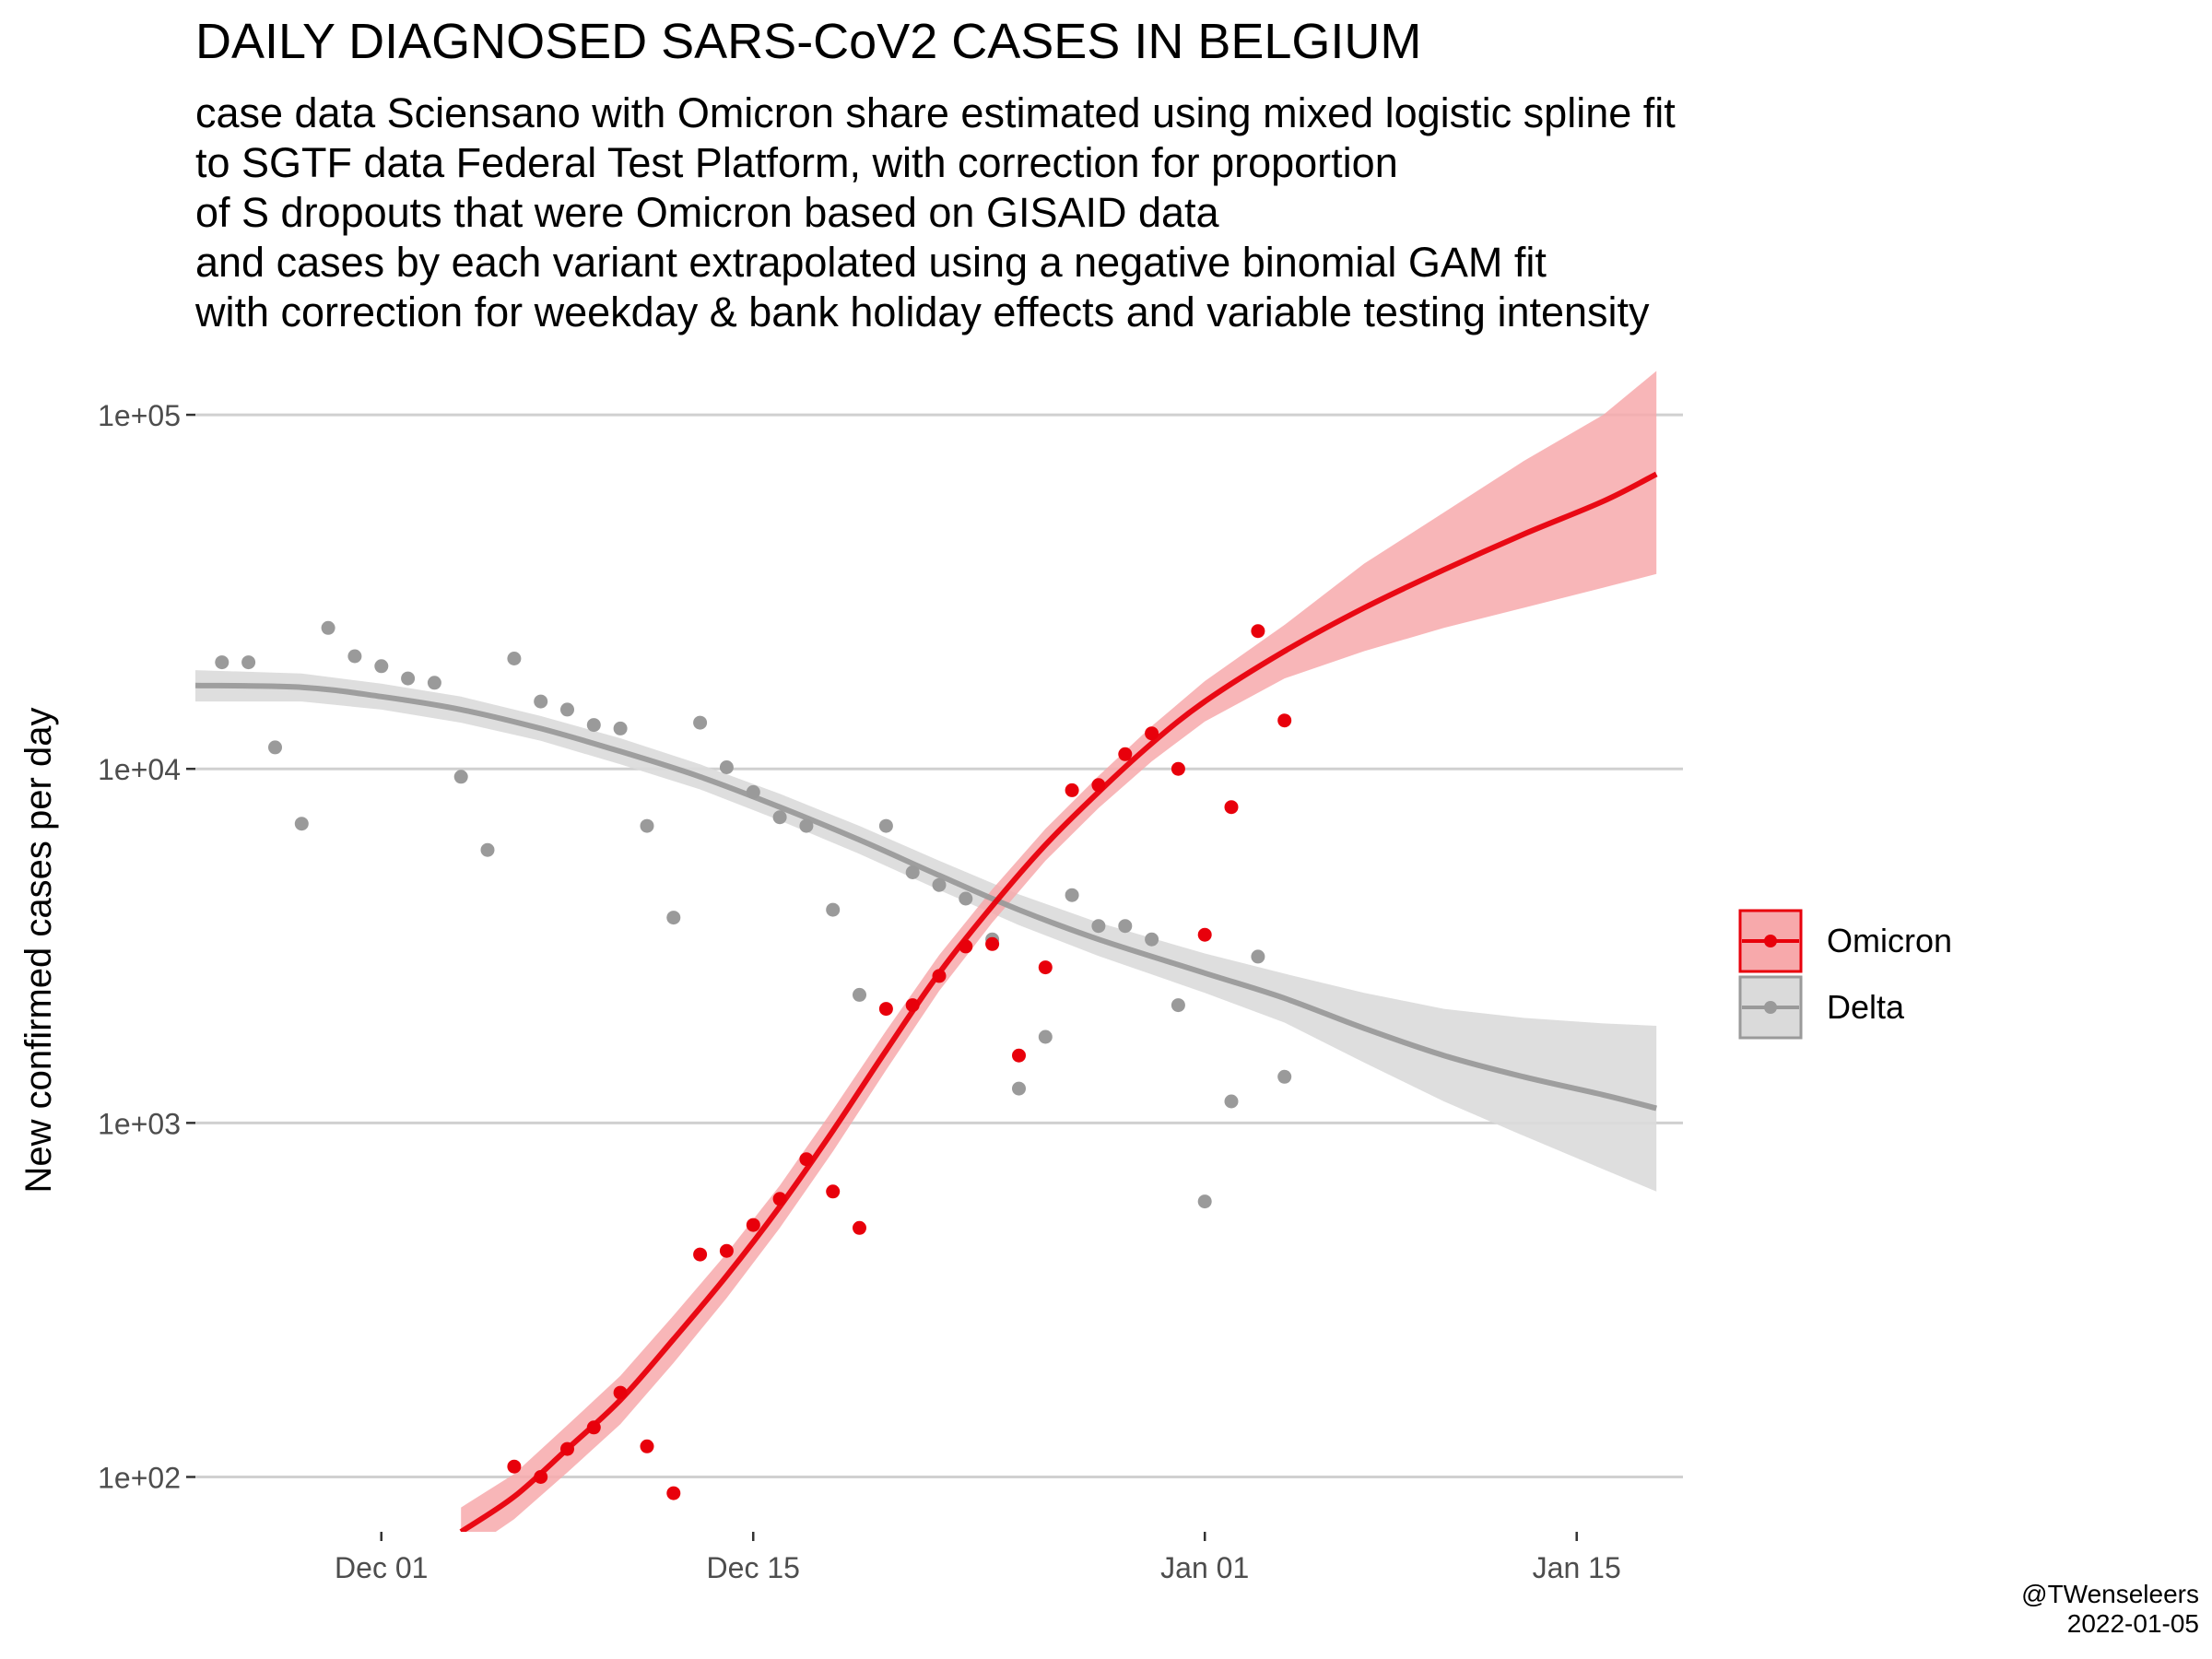 The width and height of the screenshot is (2212, 1659). I want to click on legend-key-delta, so click(1770, 1007).